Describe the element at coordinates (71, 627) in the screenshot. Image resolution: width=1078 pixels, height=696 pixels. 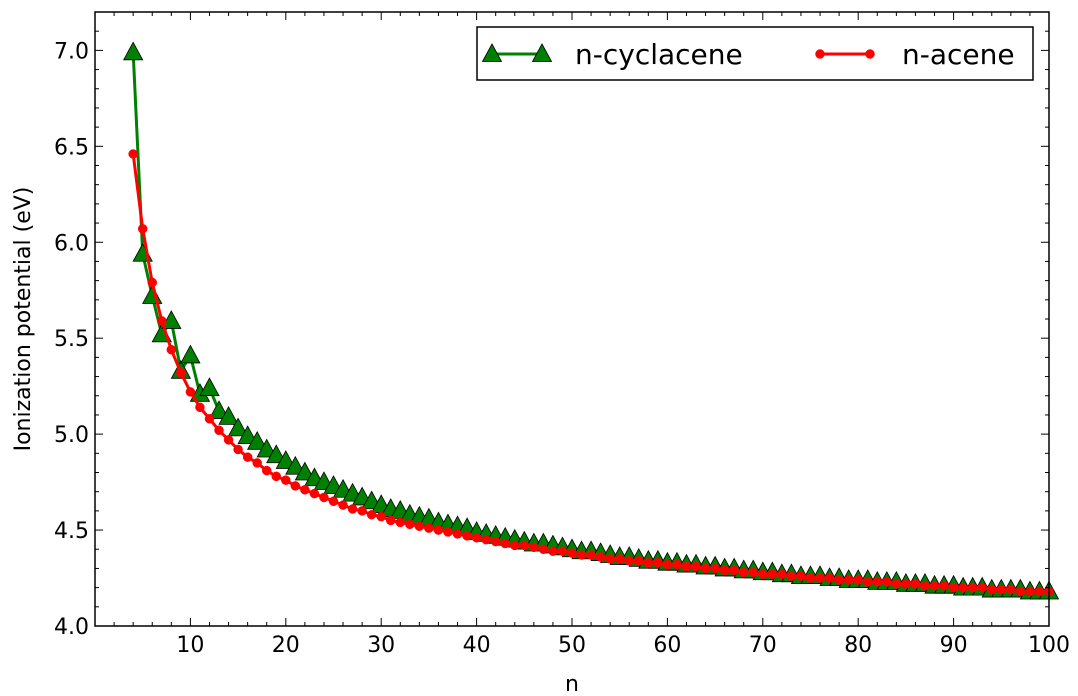
I see `y-tick-label: 4.0` at that location.